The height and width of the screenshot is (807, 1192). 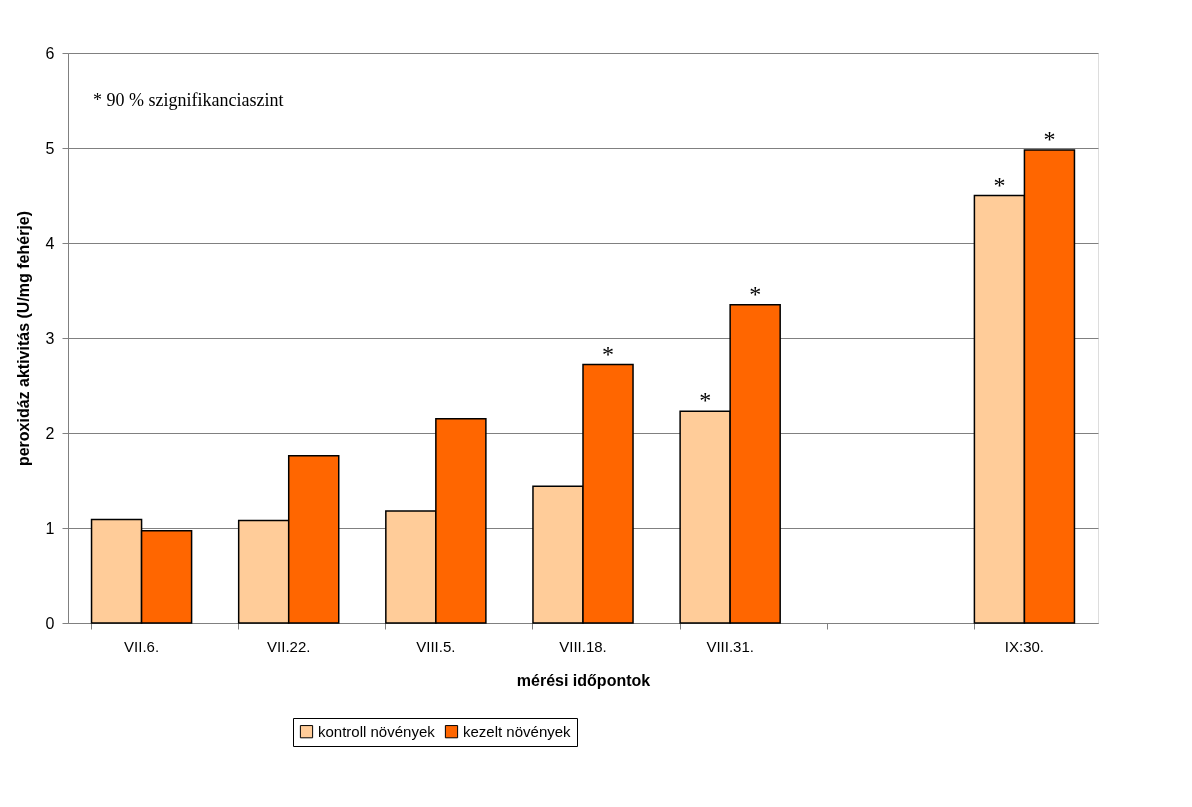 I want to click on x-tick-label: VII.22., so click(x=289, y=646).